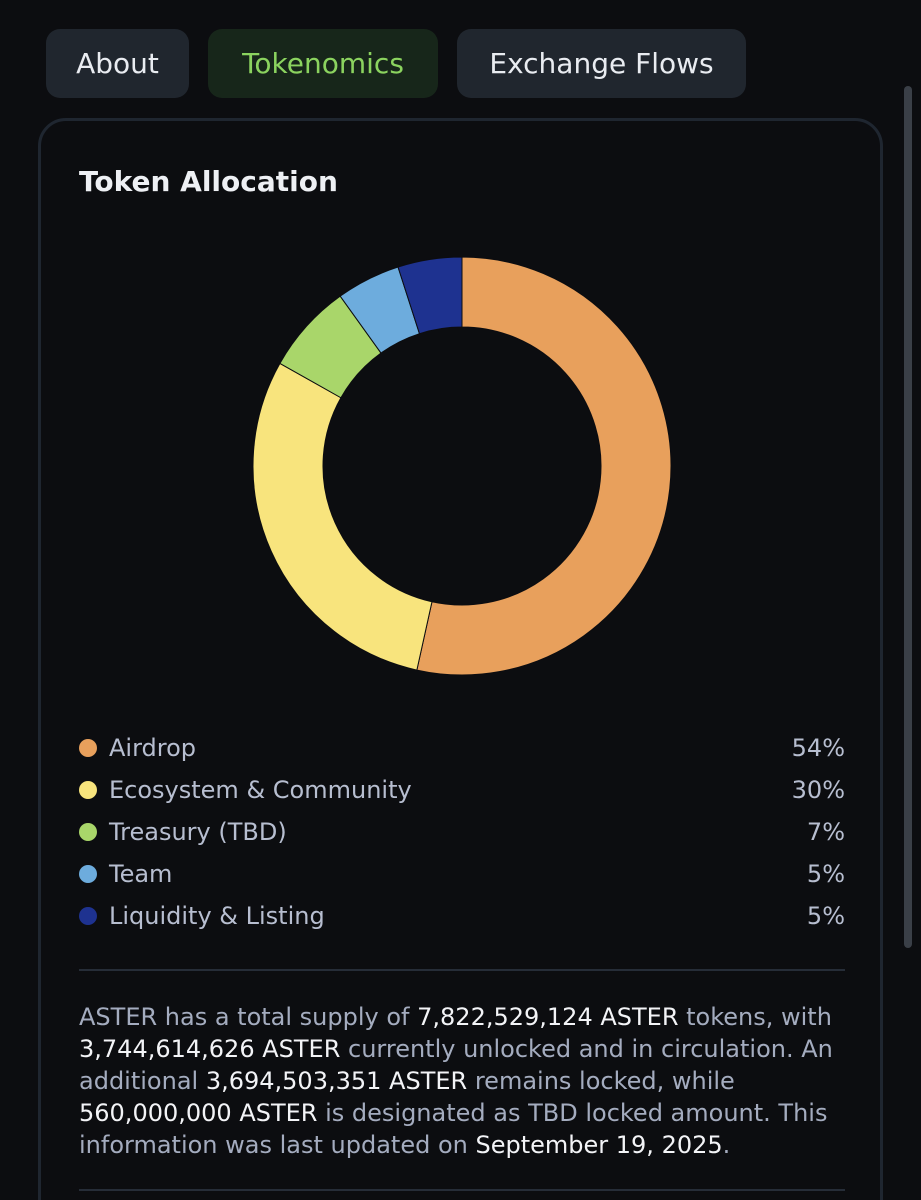 This screenshot has height=1200, width=921. I want to click on donut-slice-airdrop, so click(544, 466).